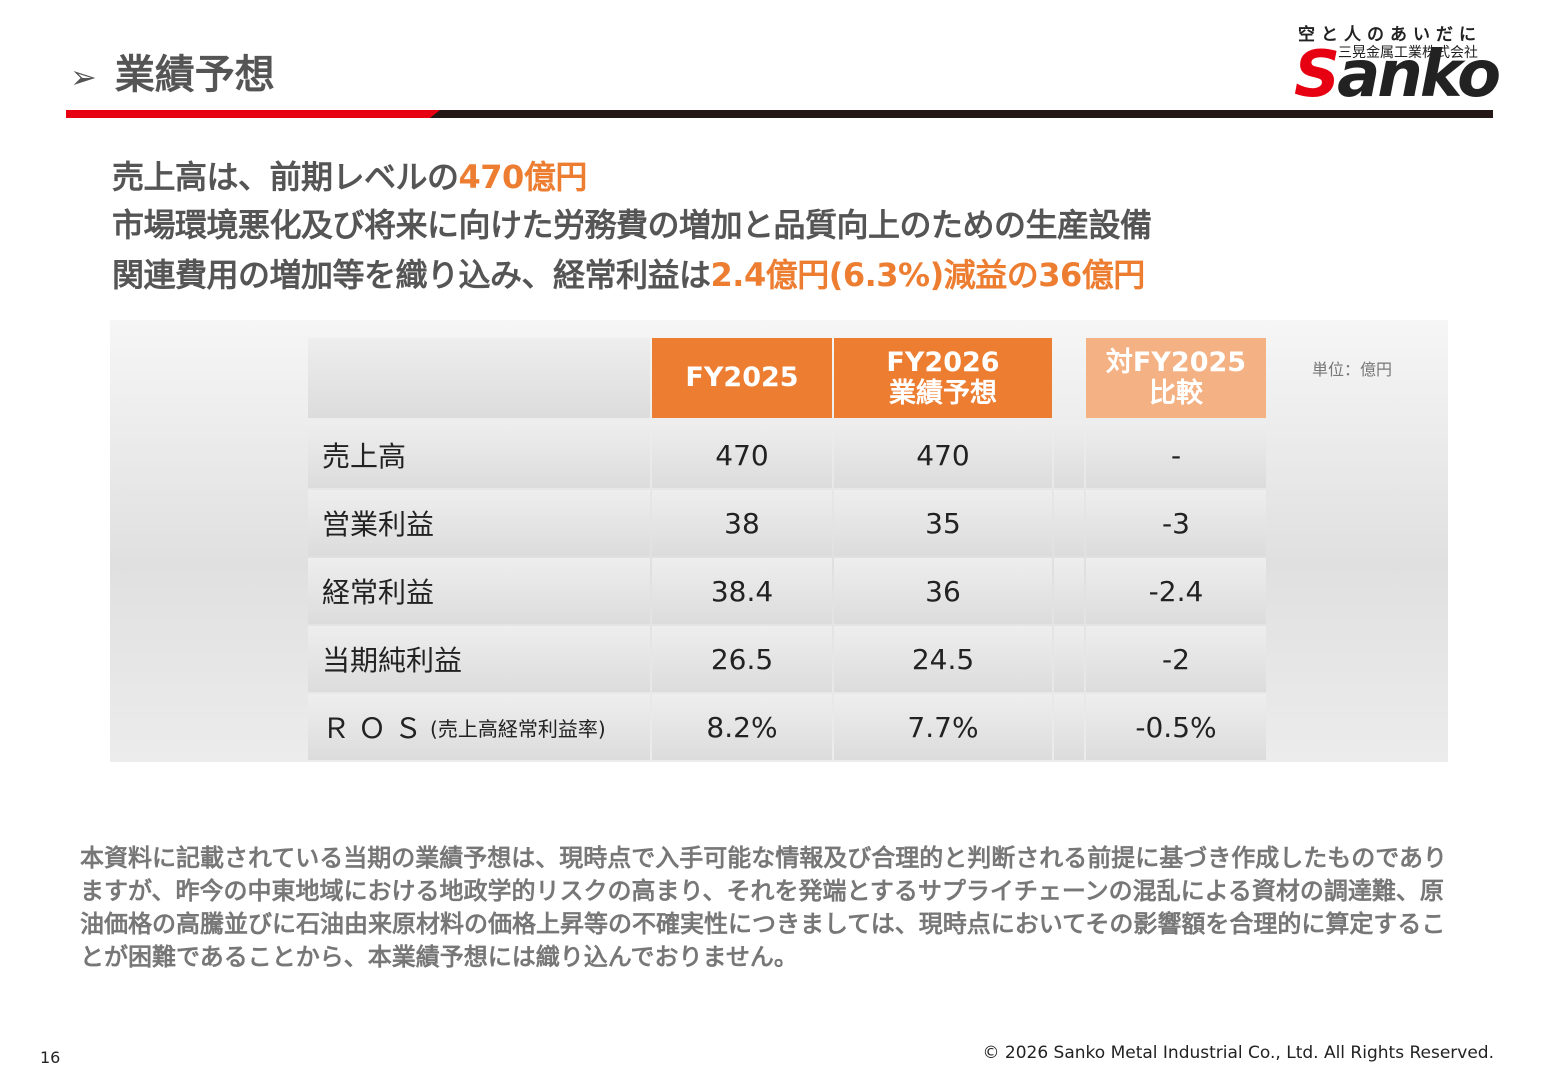  I want to click on table-cell: 26.5, so click(742, 659).